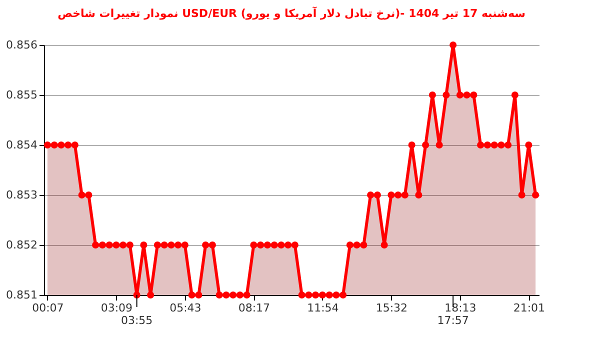 This screenshot has height=352, width=600. Describe the element at coordinates (22, 295) in the screenshot. I see `y-tick-label: 0.851` at that location.